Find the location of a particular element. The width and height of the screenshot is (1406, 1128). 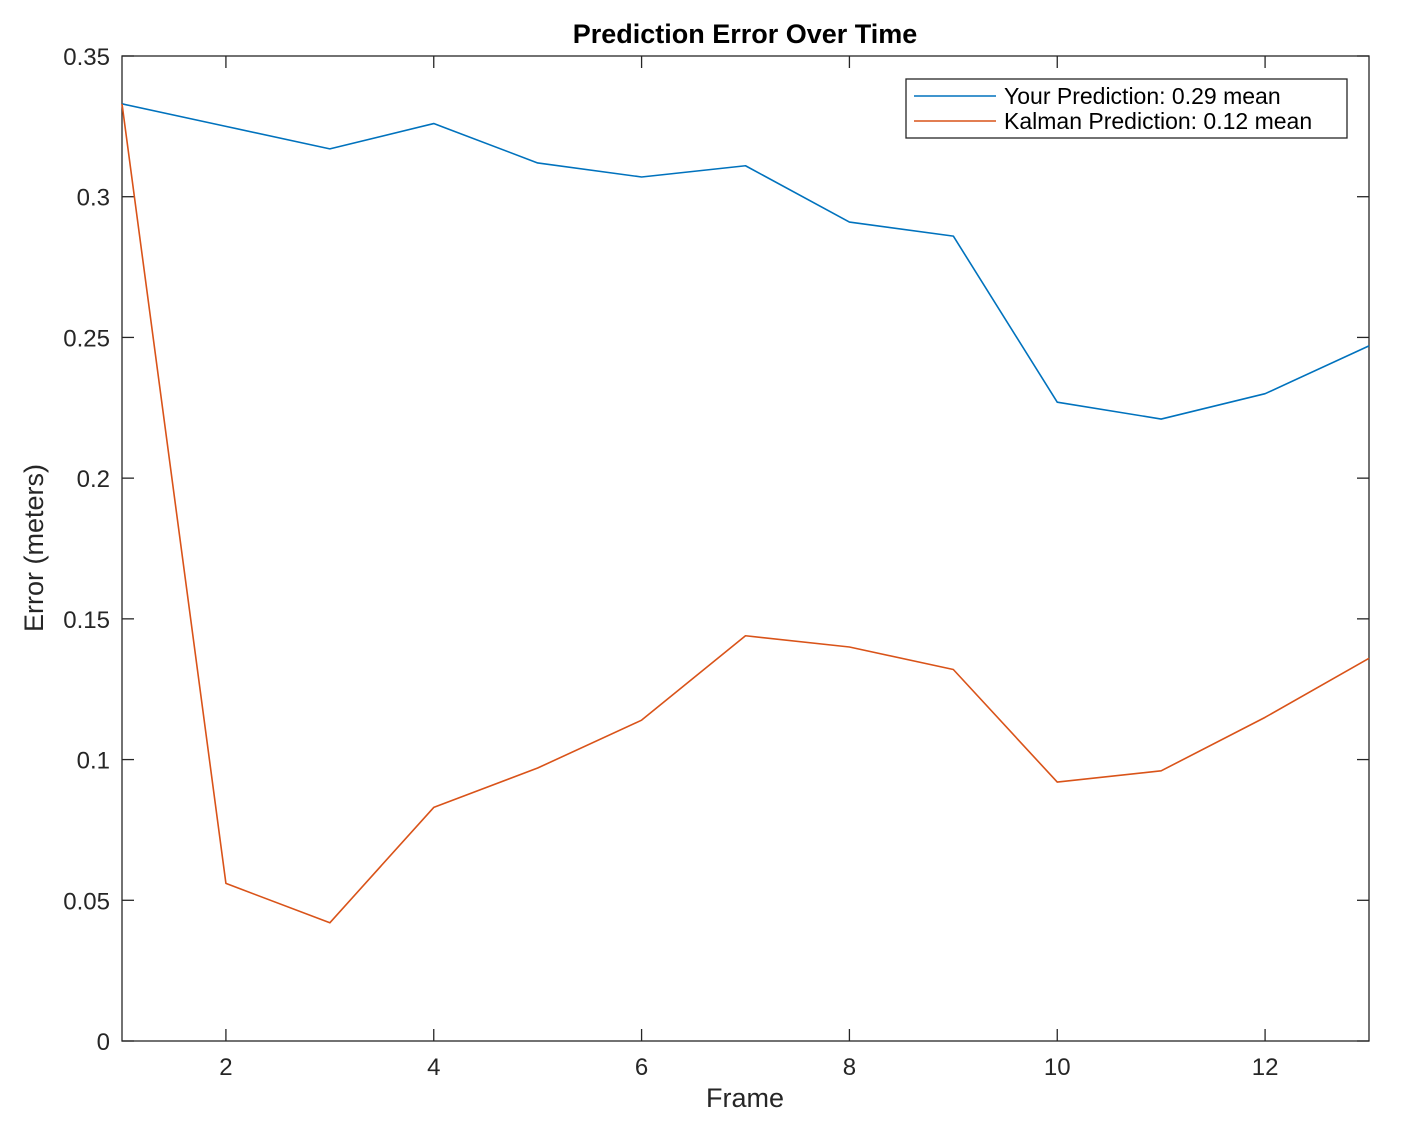

y-axis-label: Error (meters) is located at coordinates (34, 548).